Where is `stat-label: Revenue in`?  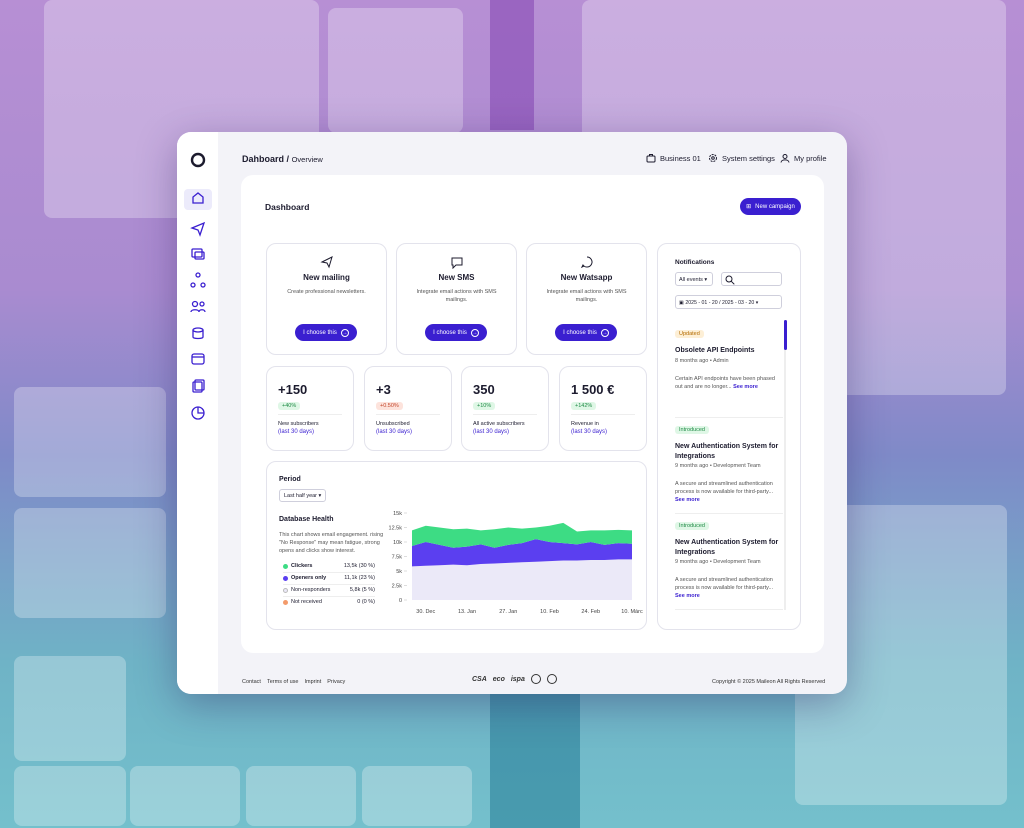
stat-label: Revenue in is located at coordinates (585, 424).